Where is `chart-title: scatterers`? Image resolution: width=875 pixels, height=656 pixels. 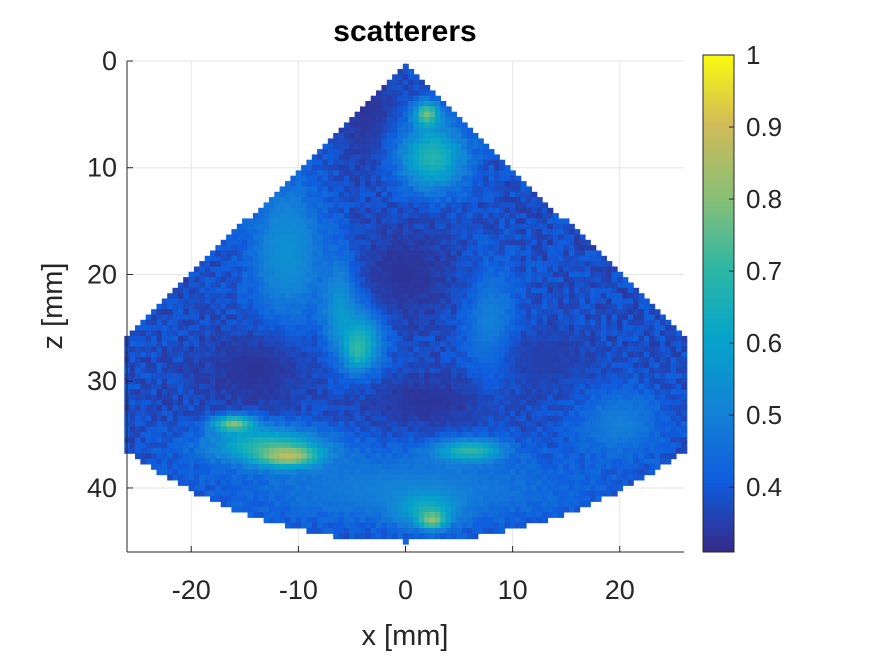 chart-title: scatterers is located at coordinates (404, 31).